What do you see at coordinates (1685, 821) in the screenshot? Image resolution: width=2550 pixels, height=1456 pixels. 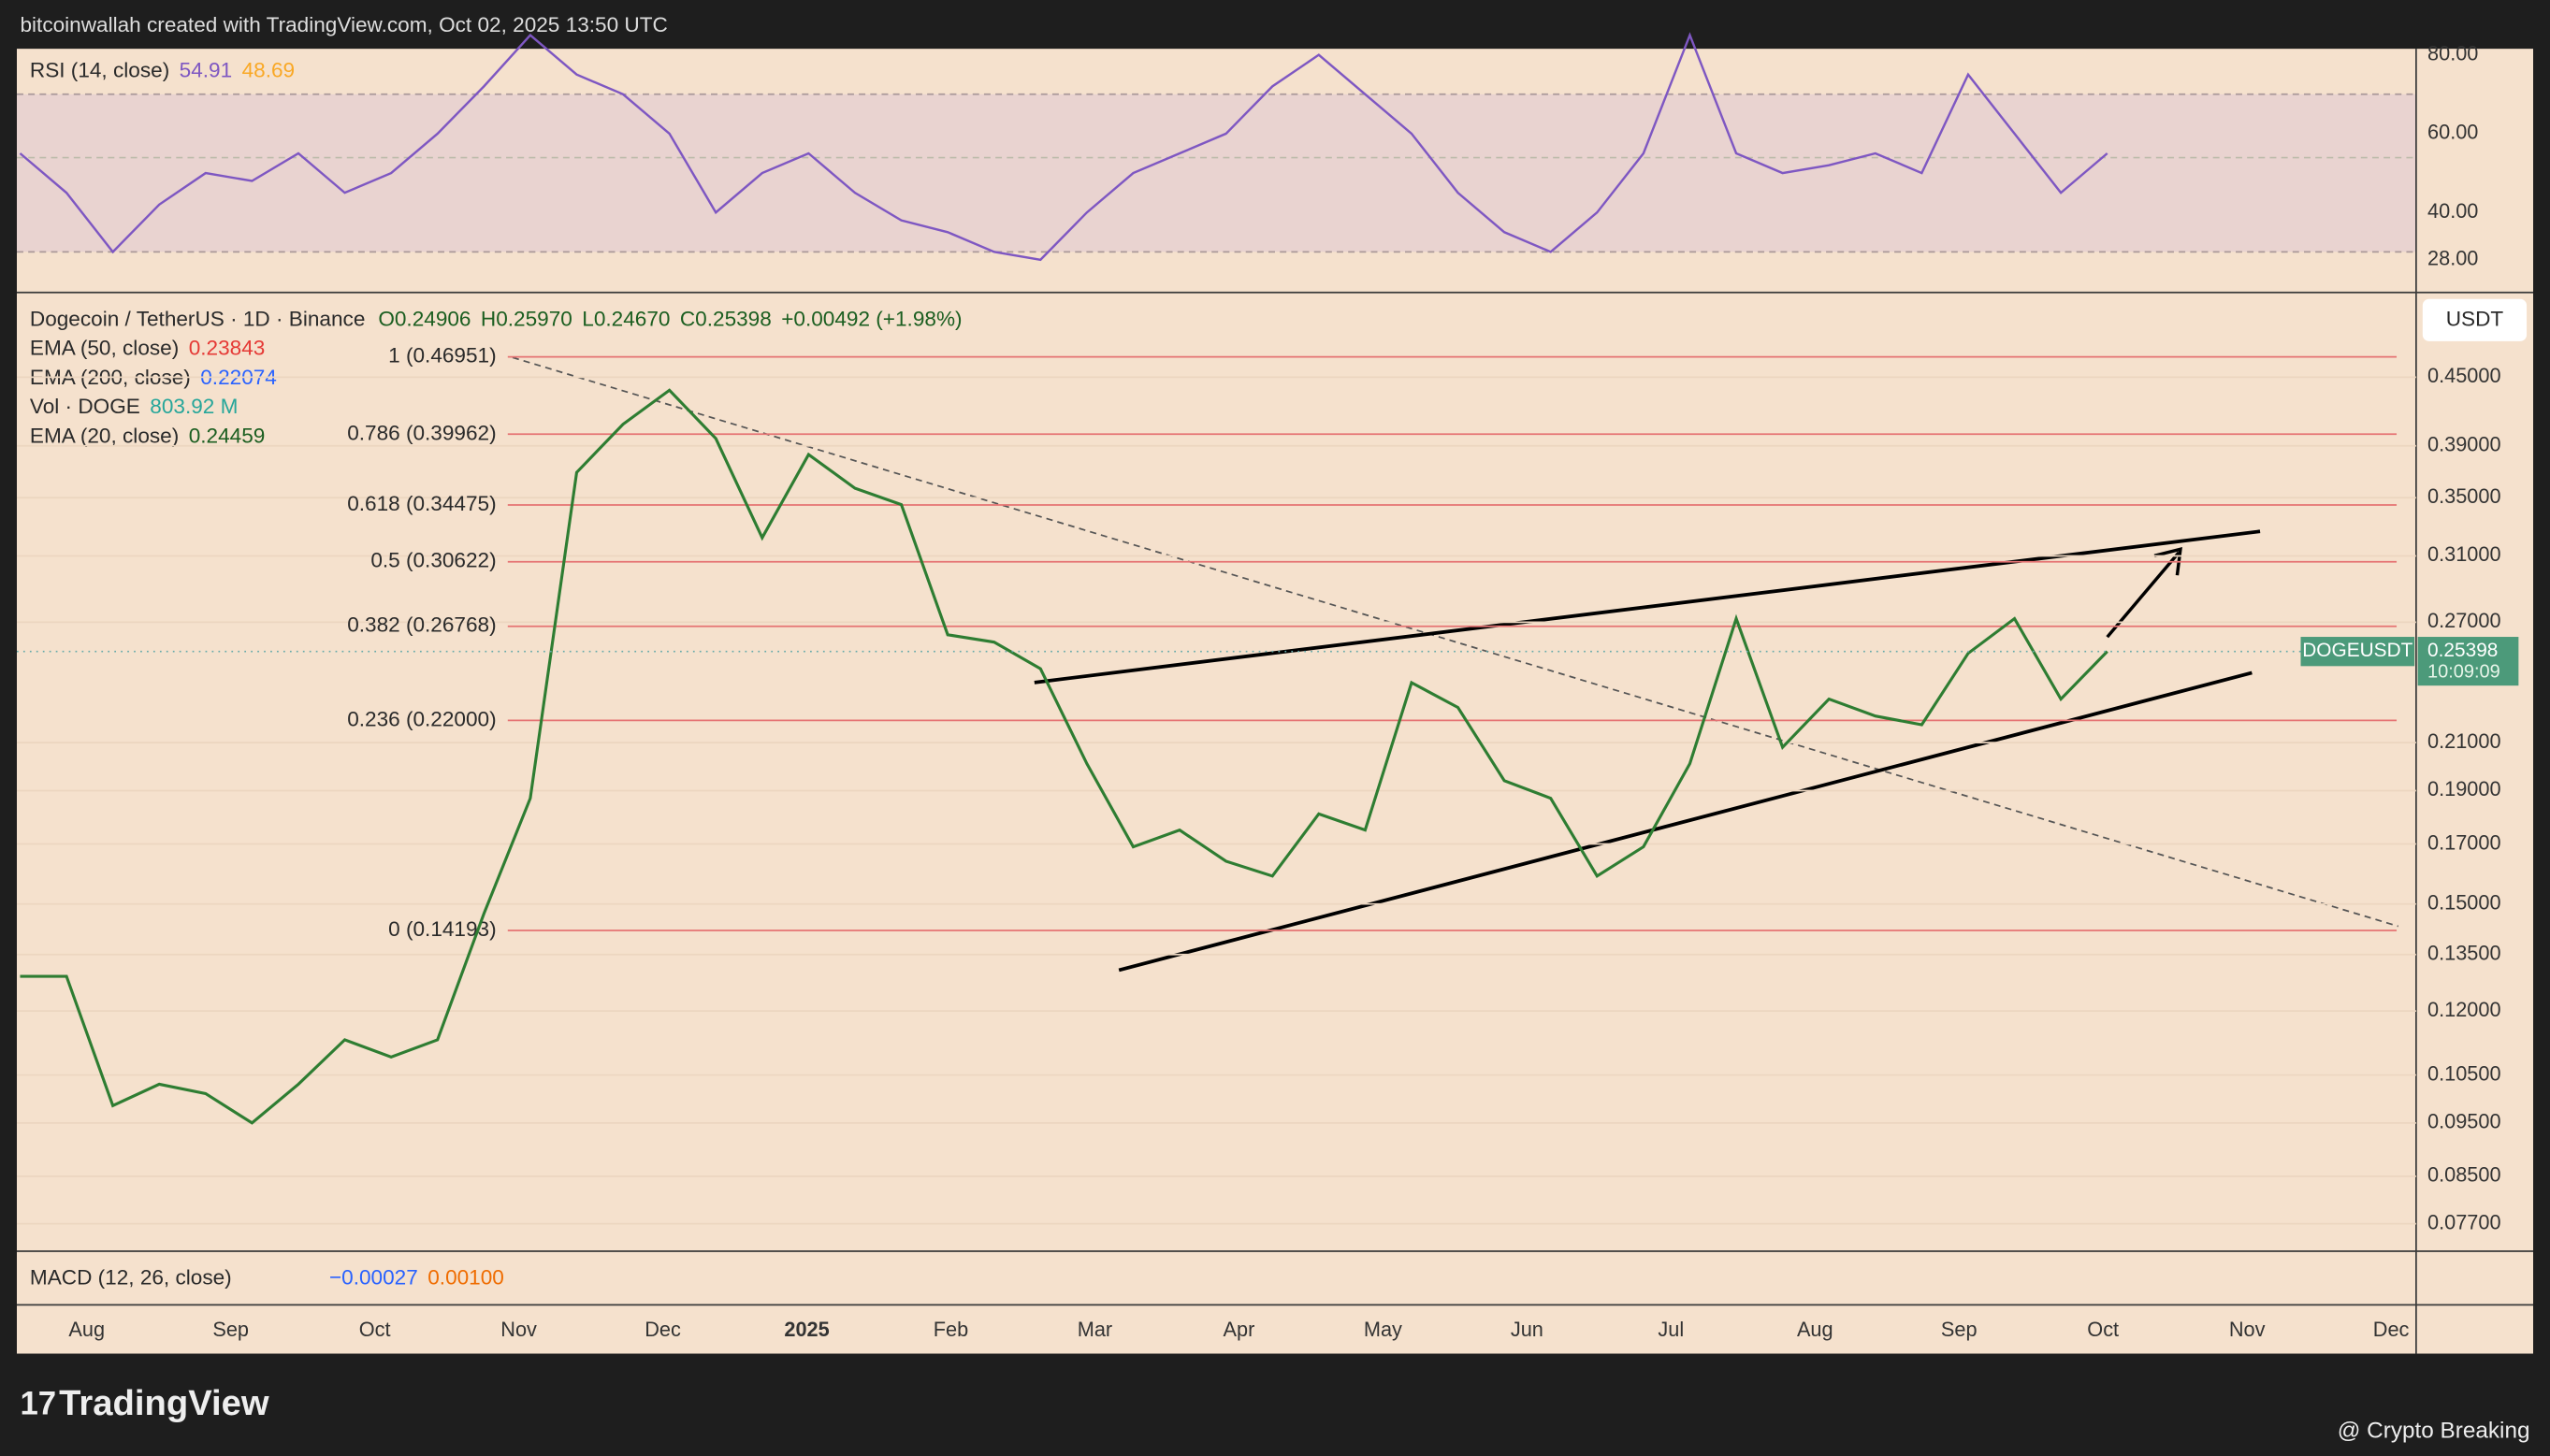 I see `trendline-lower` at bounding box center [1685, 821].